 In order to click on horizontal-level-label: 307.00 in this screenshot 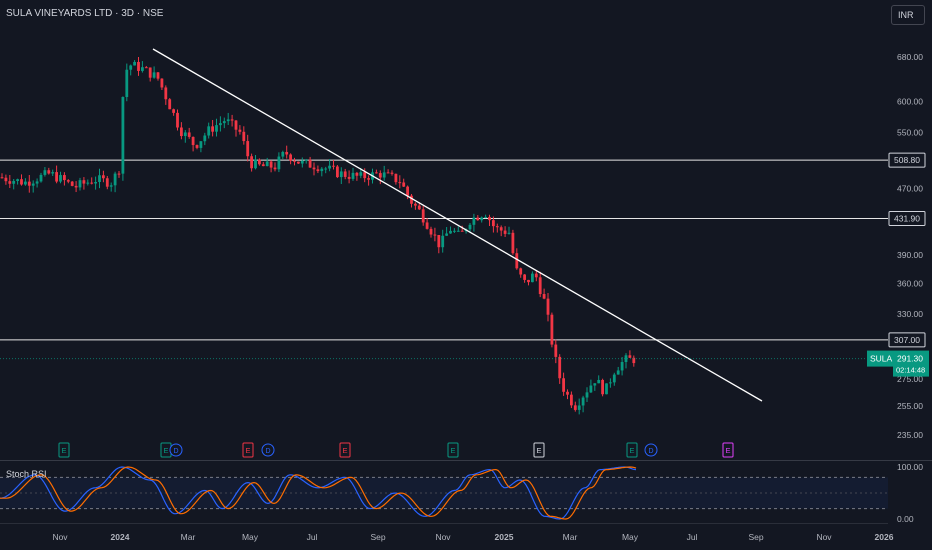, I will do `click(907, 340)`.